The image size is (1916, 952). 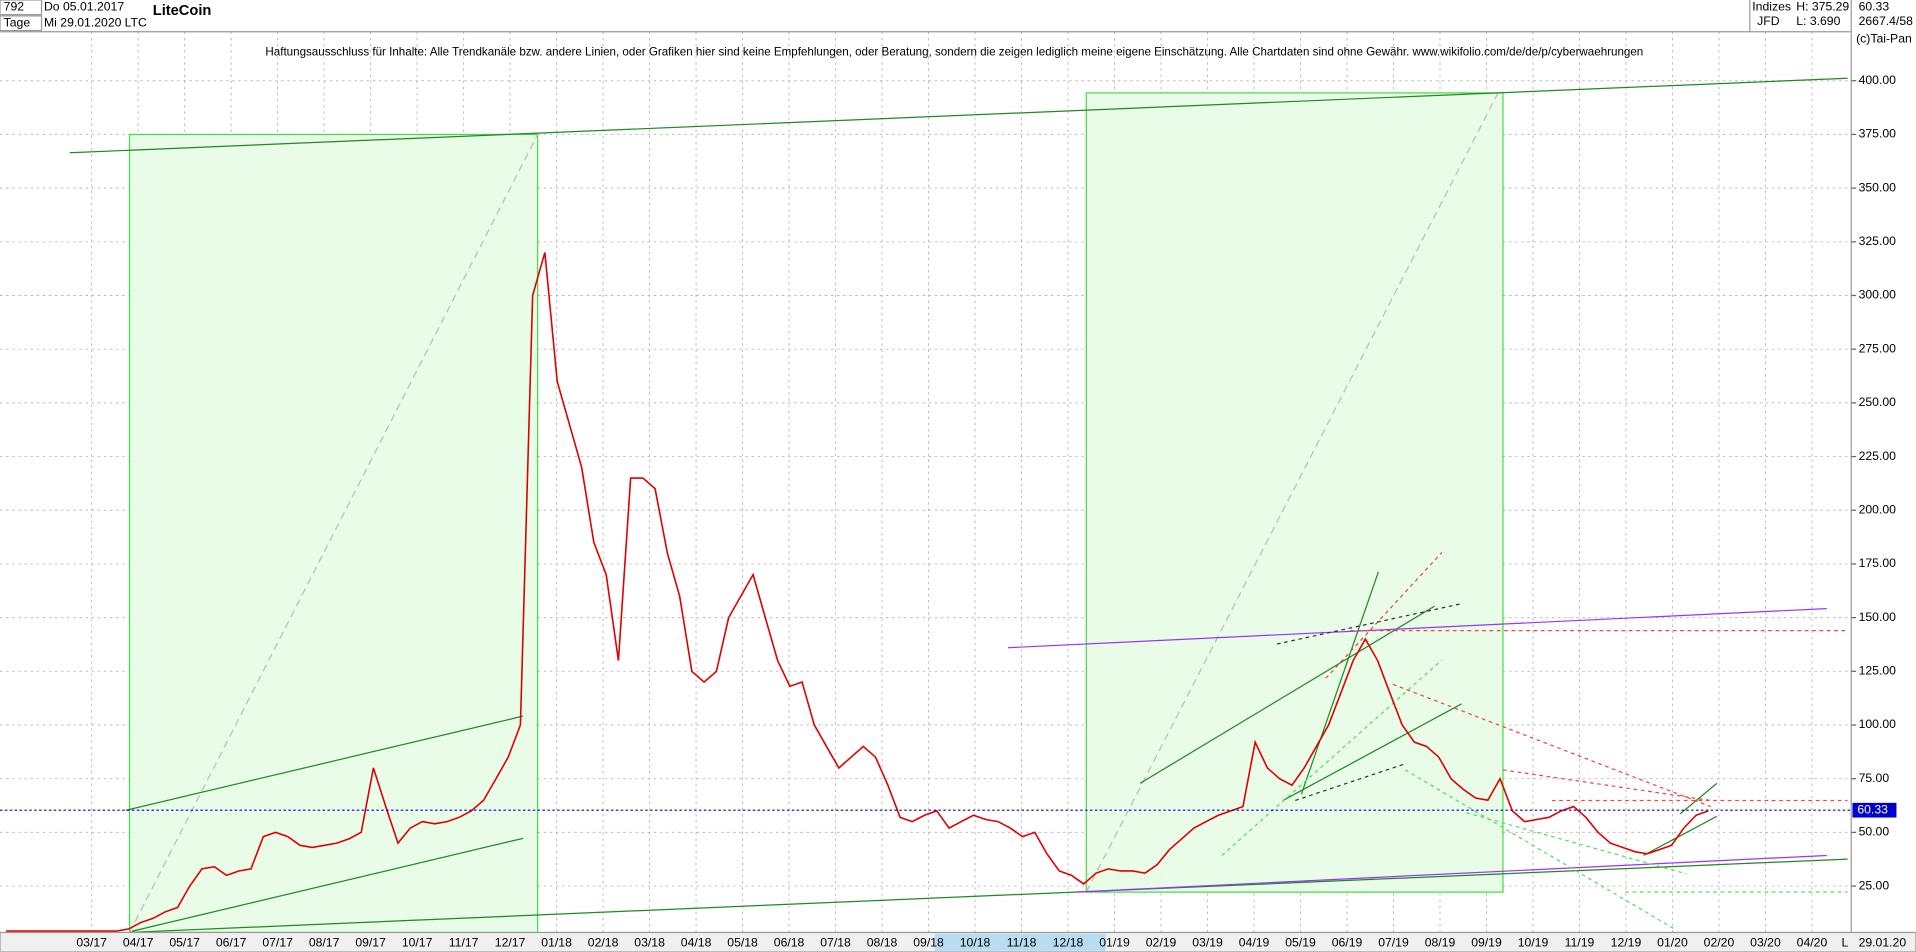 I want to click on y-tick-label: 250.00, so click(x=1878, y=402).